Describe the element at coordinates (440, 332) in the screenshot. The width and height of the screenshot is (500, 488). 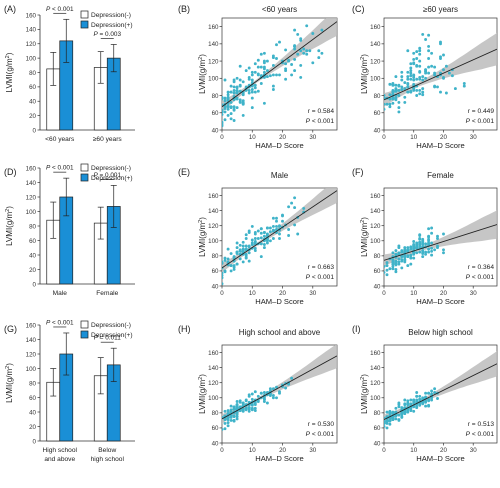
I see `chart-title: Below high school` at that location.